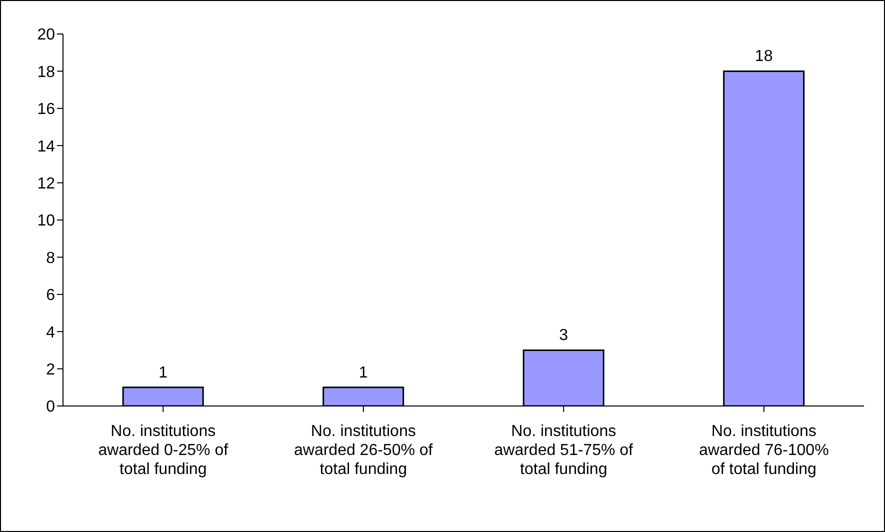  What do you see at coordinates (51, 258) in the screenshot?
I see `y-tick-label: 8` at bounding box center [51, 258].